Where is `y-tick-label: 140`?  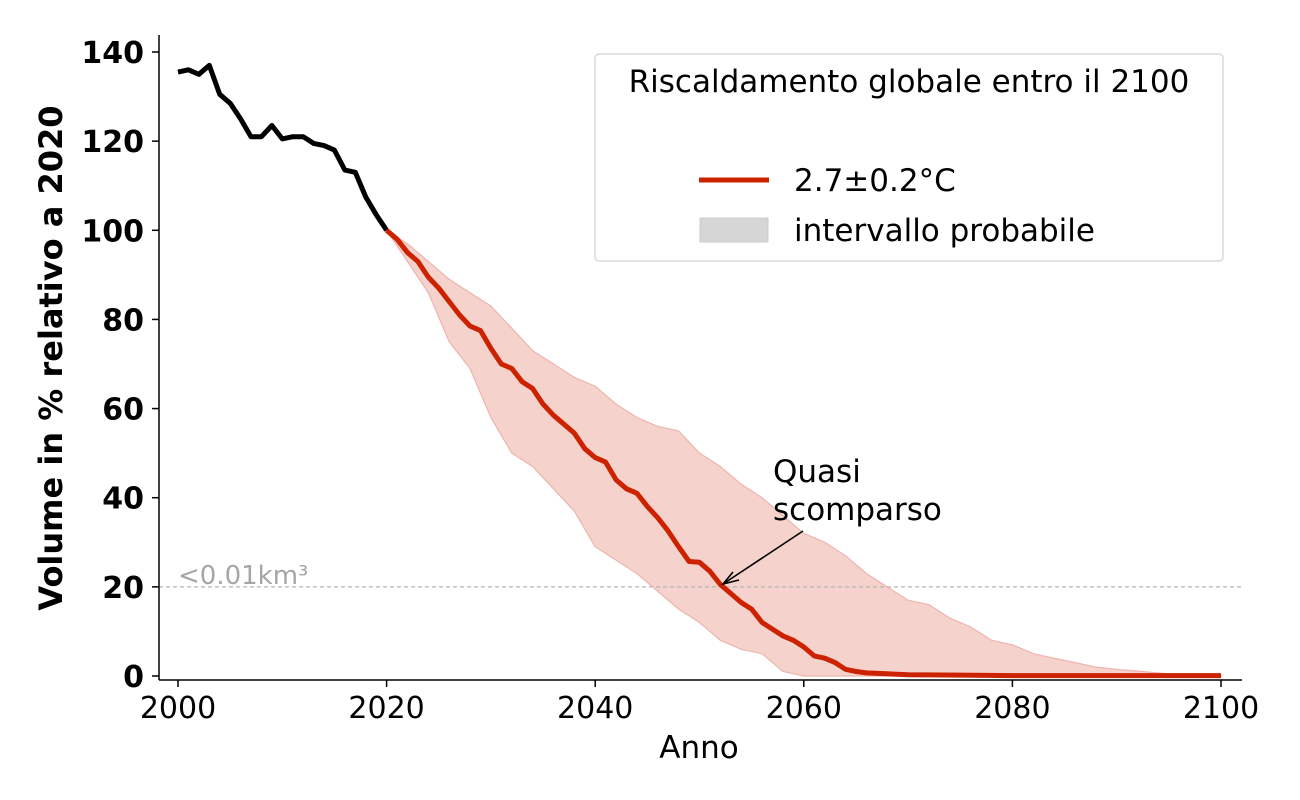
y-tick-label: 140 is located at coordinates (112, 53).